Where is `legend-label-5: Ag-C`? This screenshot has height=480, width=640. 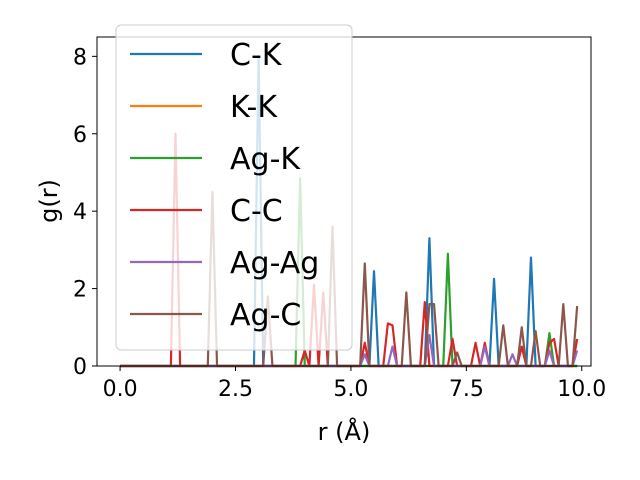
legend-label-5: Ag-C is located at coordinates (265, 315).